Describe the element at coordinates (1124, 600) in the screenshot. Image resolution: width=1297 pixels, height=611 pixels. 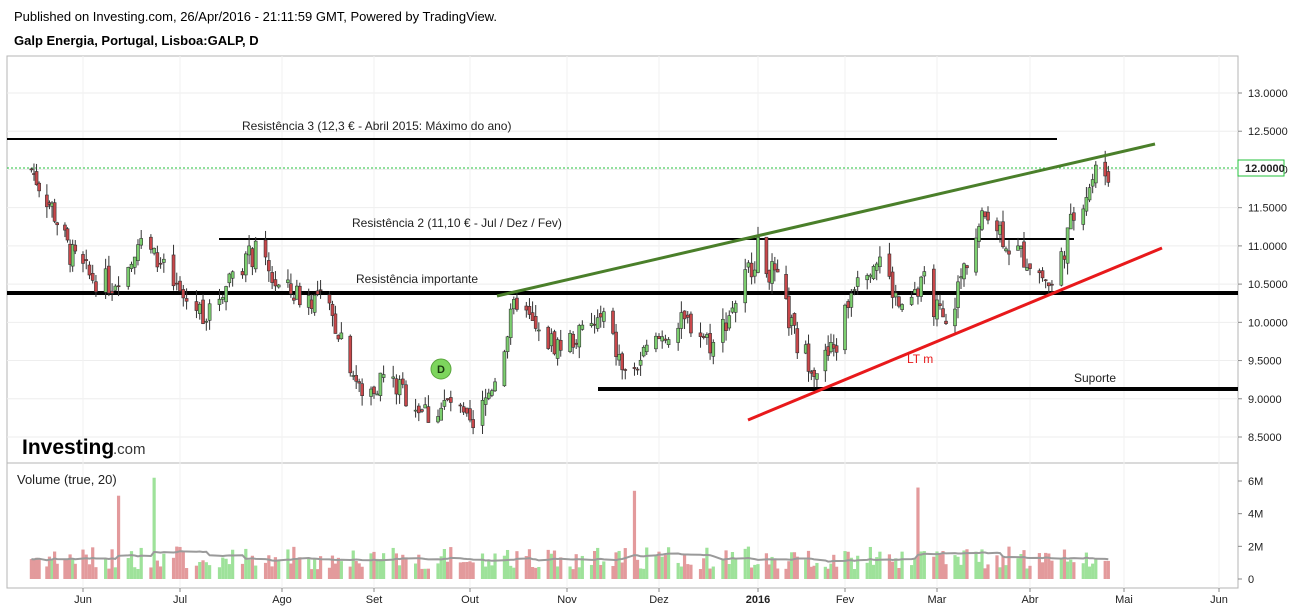
I see `time-tick-label: Mai` at that location.